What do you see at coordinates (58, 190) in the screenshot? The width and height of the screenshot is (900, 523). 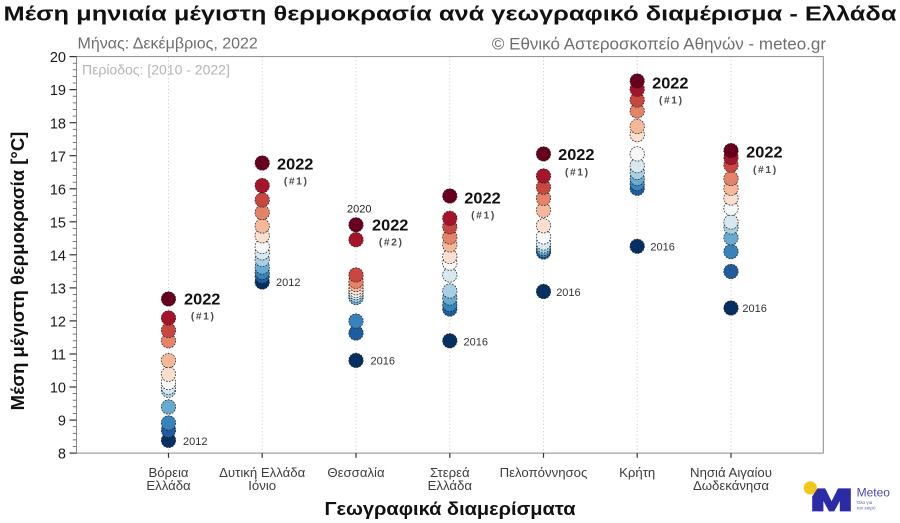 I see `svg-text: 16` at bounding box center [58, 190].